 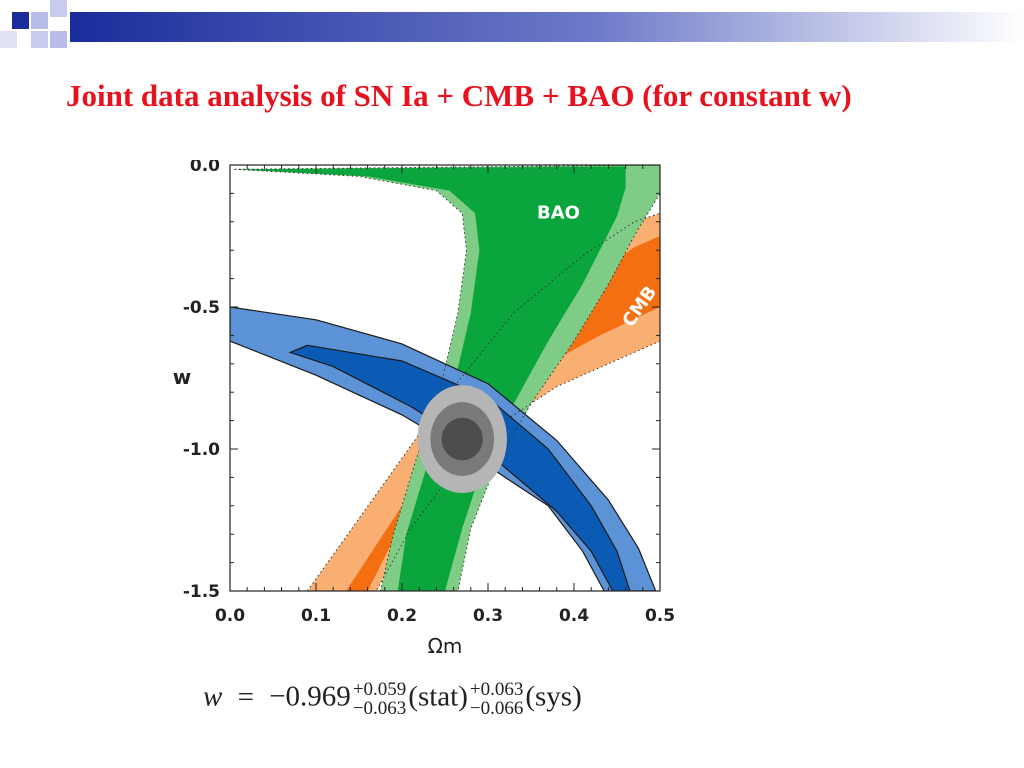 I want to click on x-tick-label: 0.5, so click(x=660, y=616).